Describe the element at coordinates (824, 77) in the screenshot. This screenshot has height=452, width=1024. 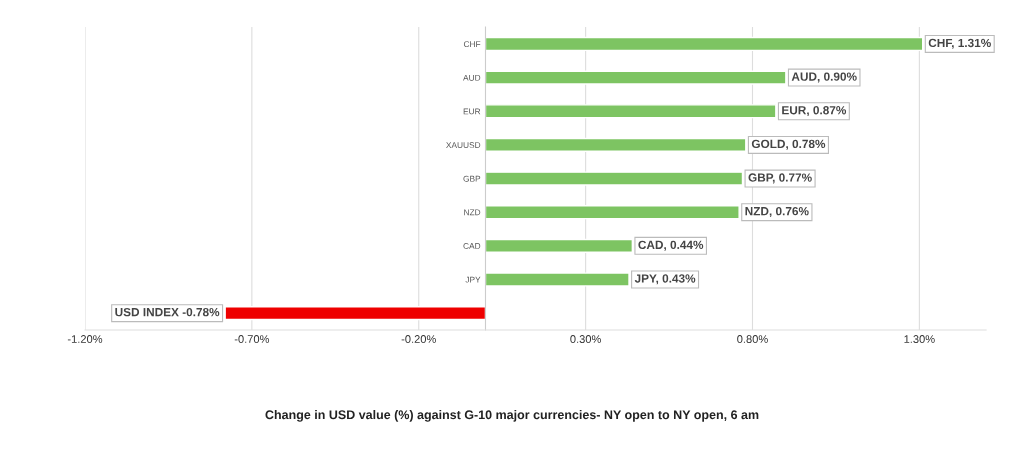
I see `data-label: AUD, 0.90%` at that location.